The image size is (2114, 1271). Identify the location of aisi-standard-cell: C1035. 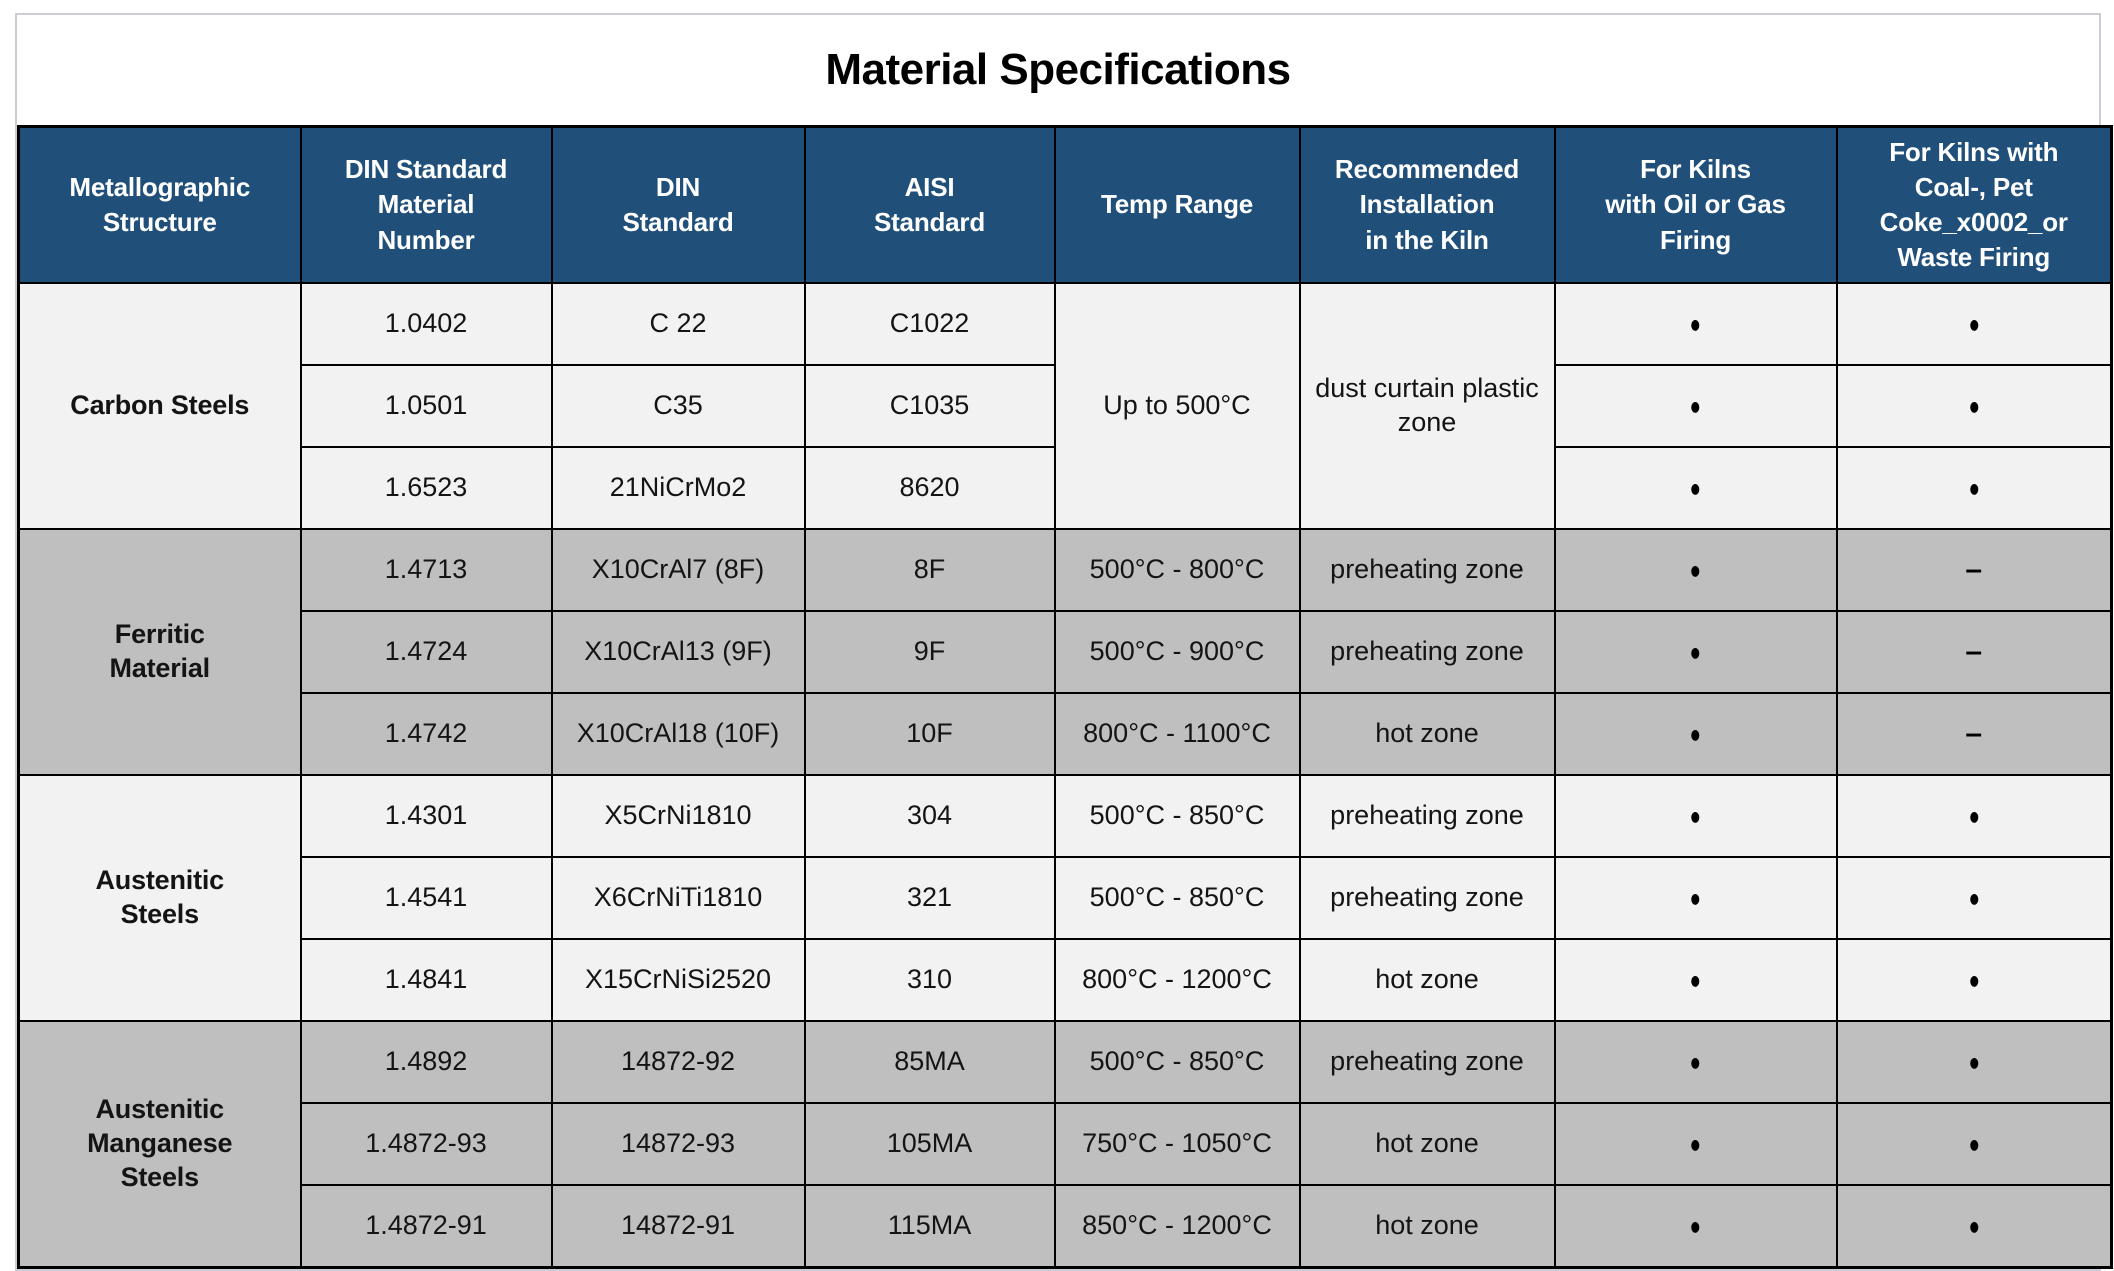
(929, 406).